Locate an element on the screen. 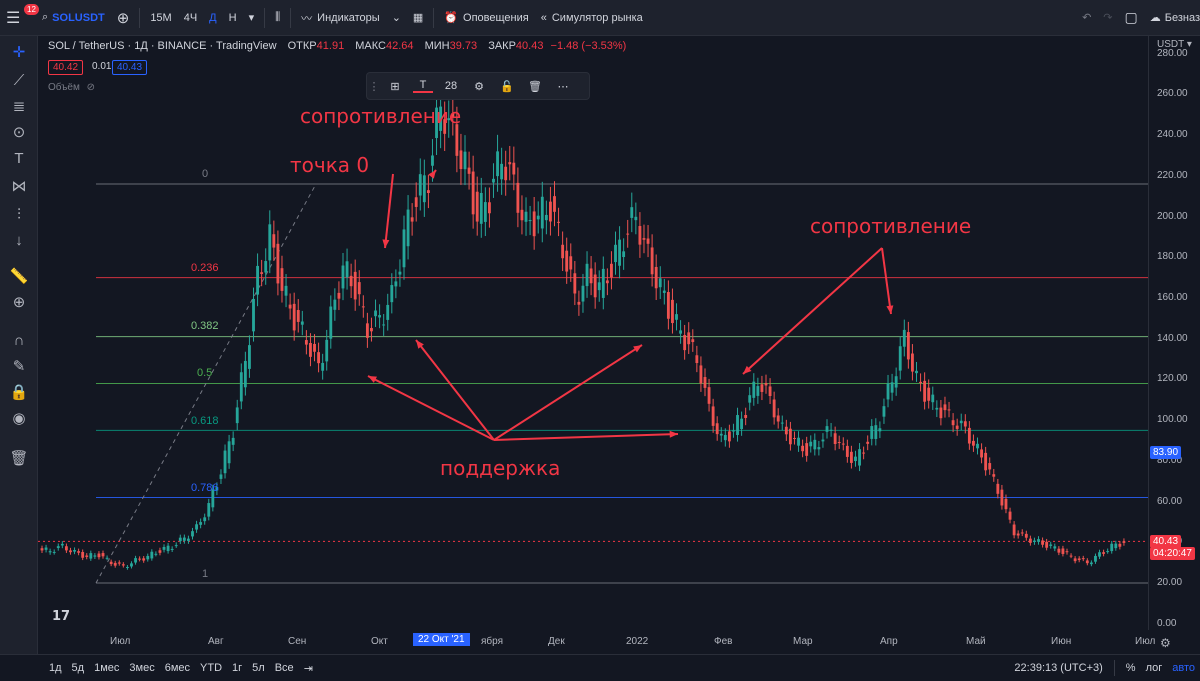  prediction-icon: ⫶ is located at coordinates (19, 214).